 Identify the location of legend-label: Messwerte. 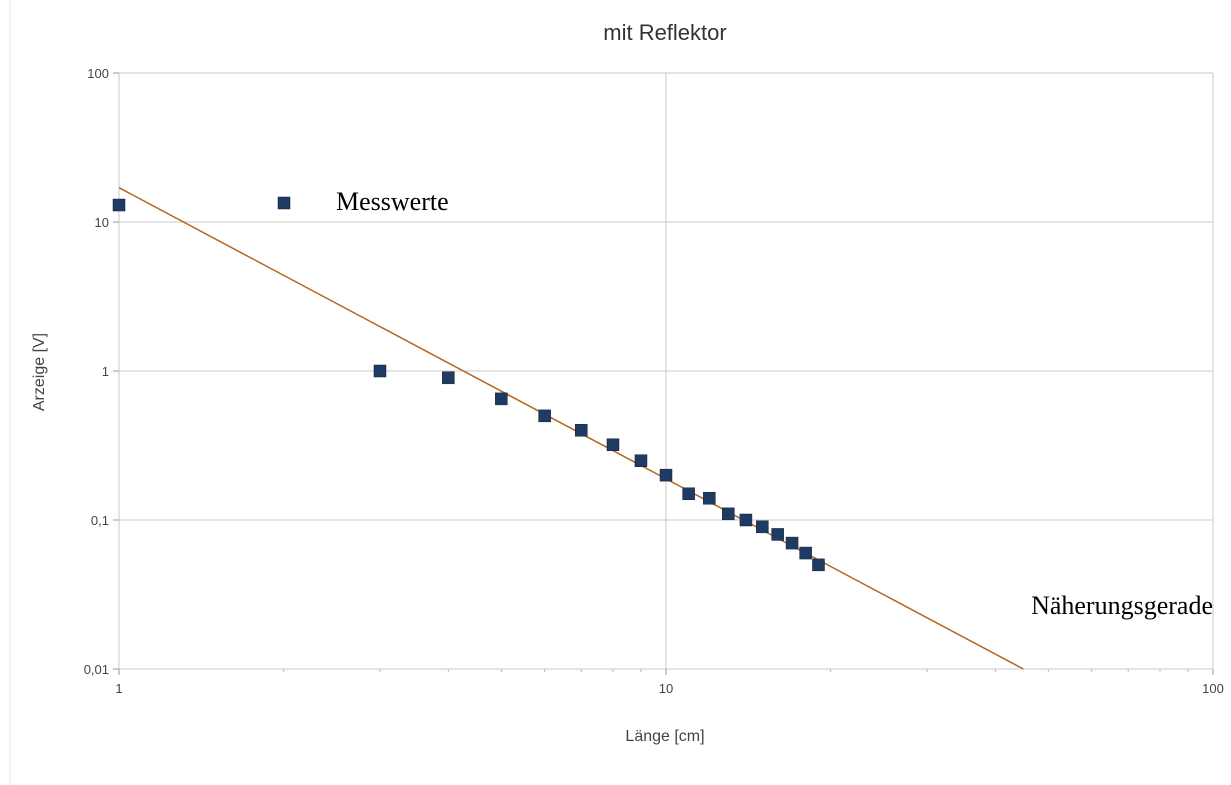
(392, 201).